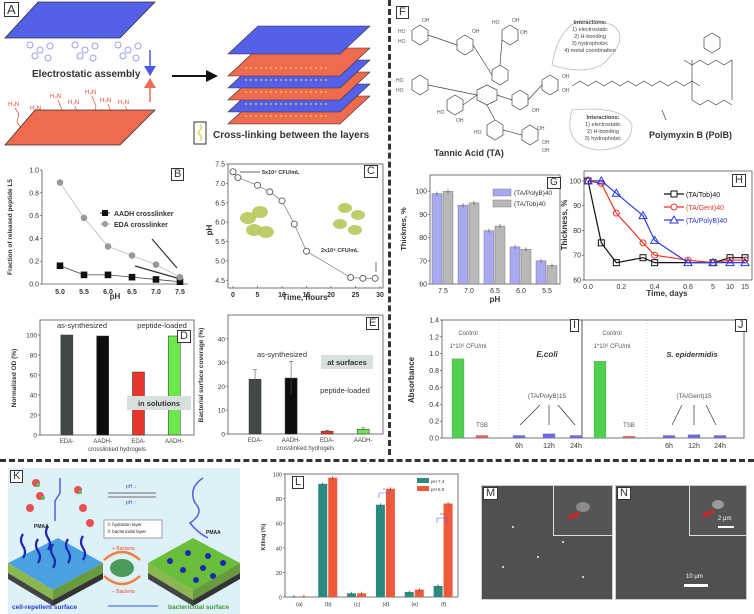 The height and width of the screenshot is (614, 754). What do you see at coordinates (108, 292) in the screenshot?
I see `x-tick-label: 6.0` at bounding box center [108, 292].